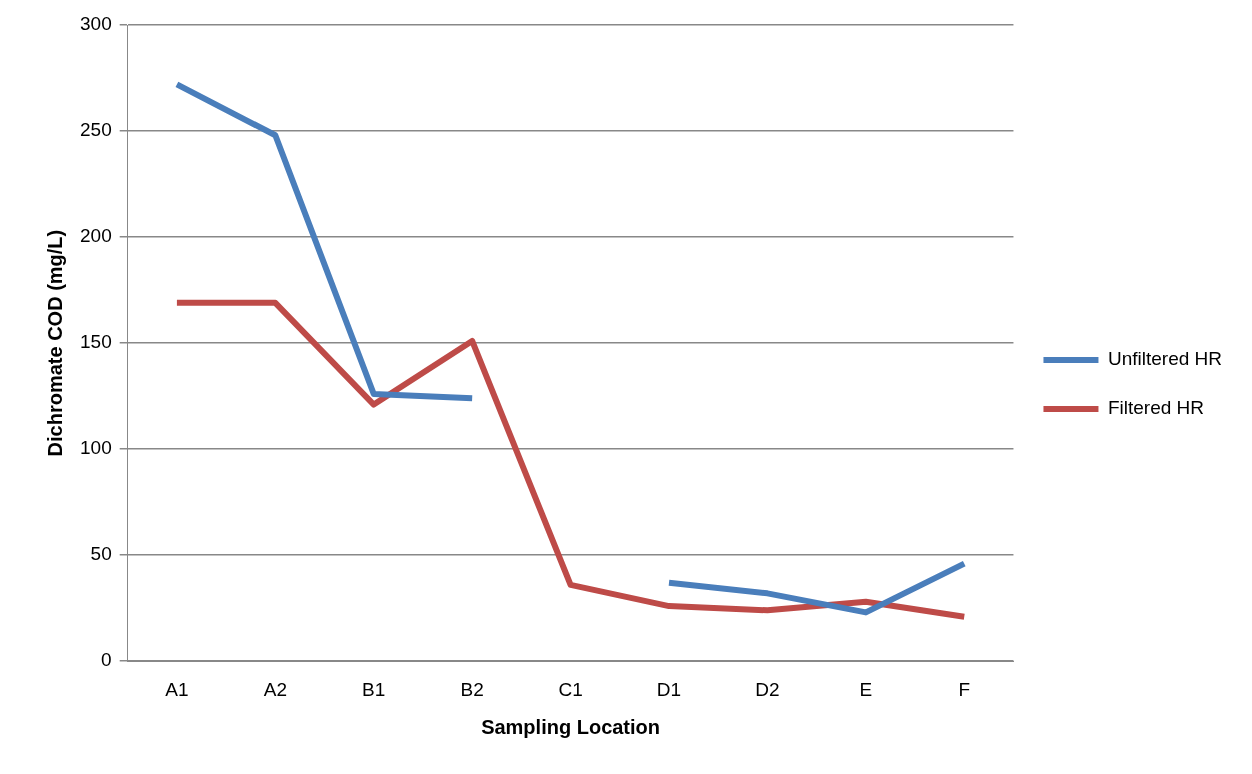  I want to click on y-tick-label: 200, so click(96, 236).